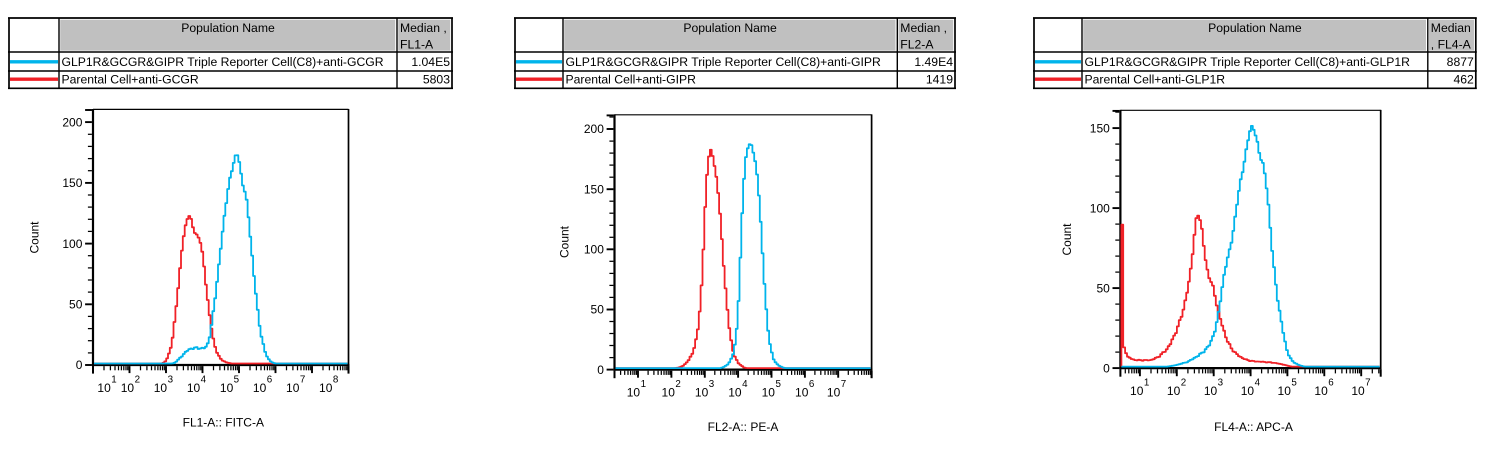 This screenshot has height=449, width=1495. Describe the element at coordinates (130, 79) in the screenshot. I see `svg-text: Parental Cell+anti-GCGR` at that location.